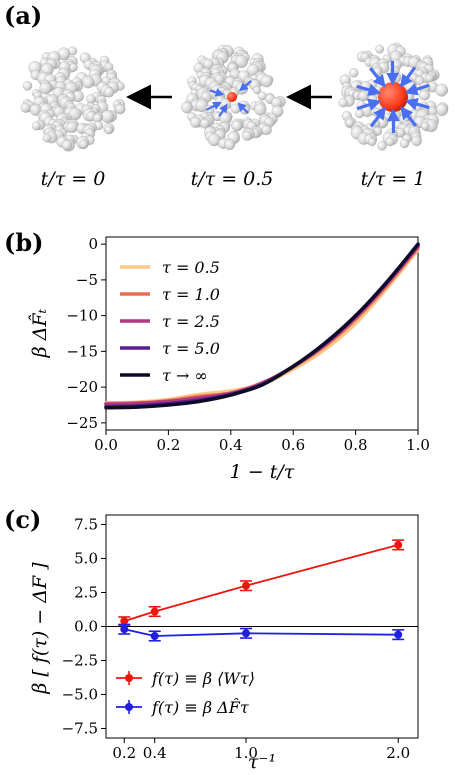 The height and width of the screenshot is (775, 465). What do you see at coordinates (82, 387) in the screenshot?
I see `y-tick-label: −20` at bounding box center [82, 387].